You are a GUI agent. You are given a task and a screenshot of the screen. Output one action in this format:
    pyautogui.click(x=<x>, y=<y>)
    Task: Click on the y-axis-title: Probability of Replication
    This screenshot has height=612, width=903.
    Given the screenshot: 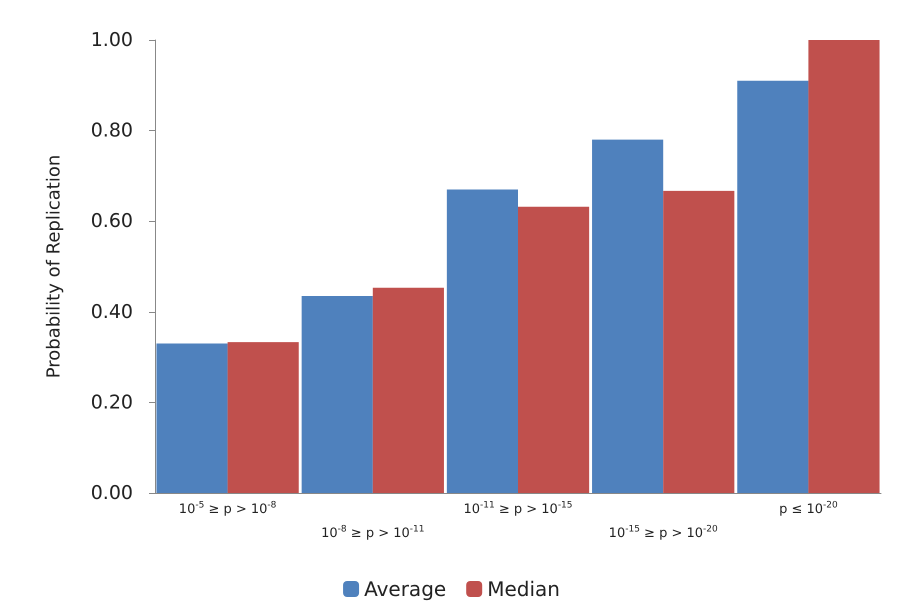 What is the action you would take?
    pyautogui.click(x=54, y=266)
    